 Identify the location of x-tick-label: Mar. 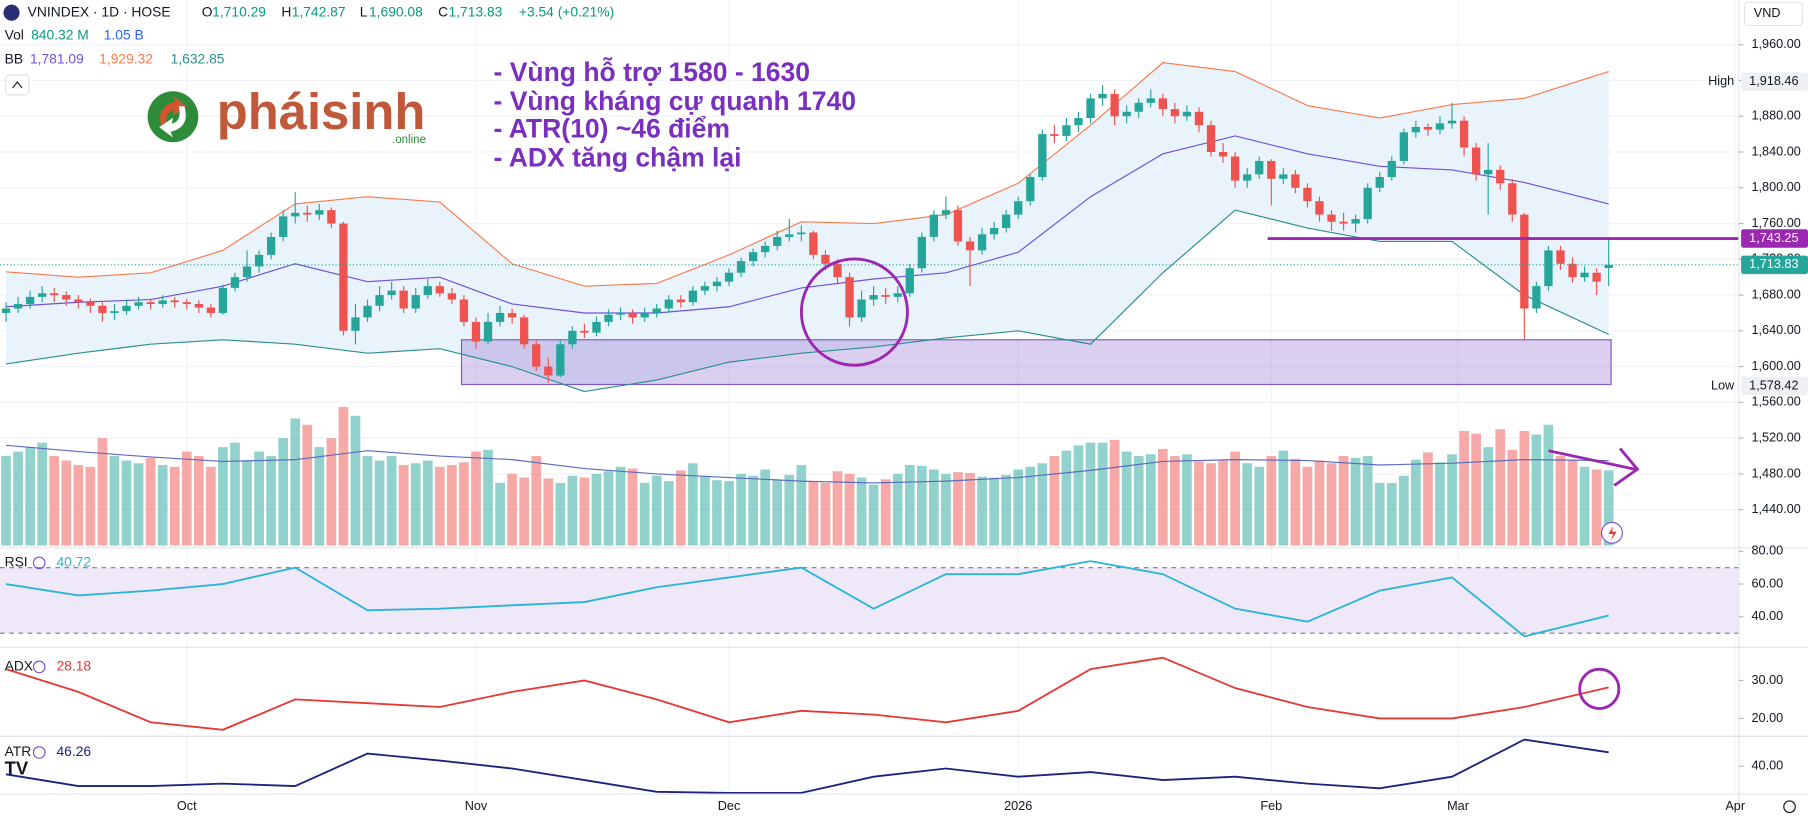
(1458, 806).